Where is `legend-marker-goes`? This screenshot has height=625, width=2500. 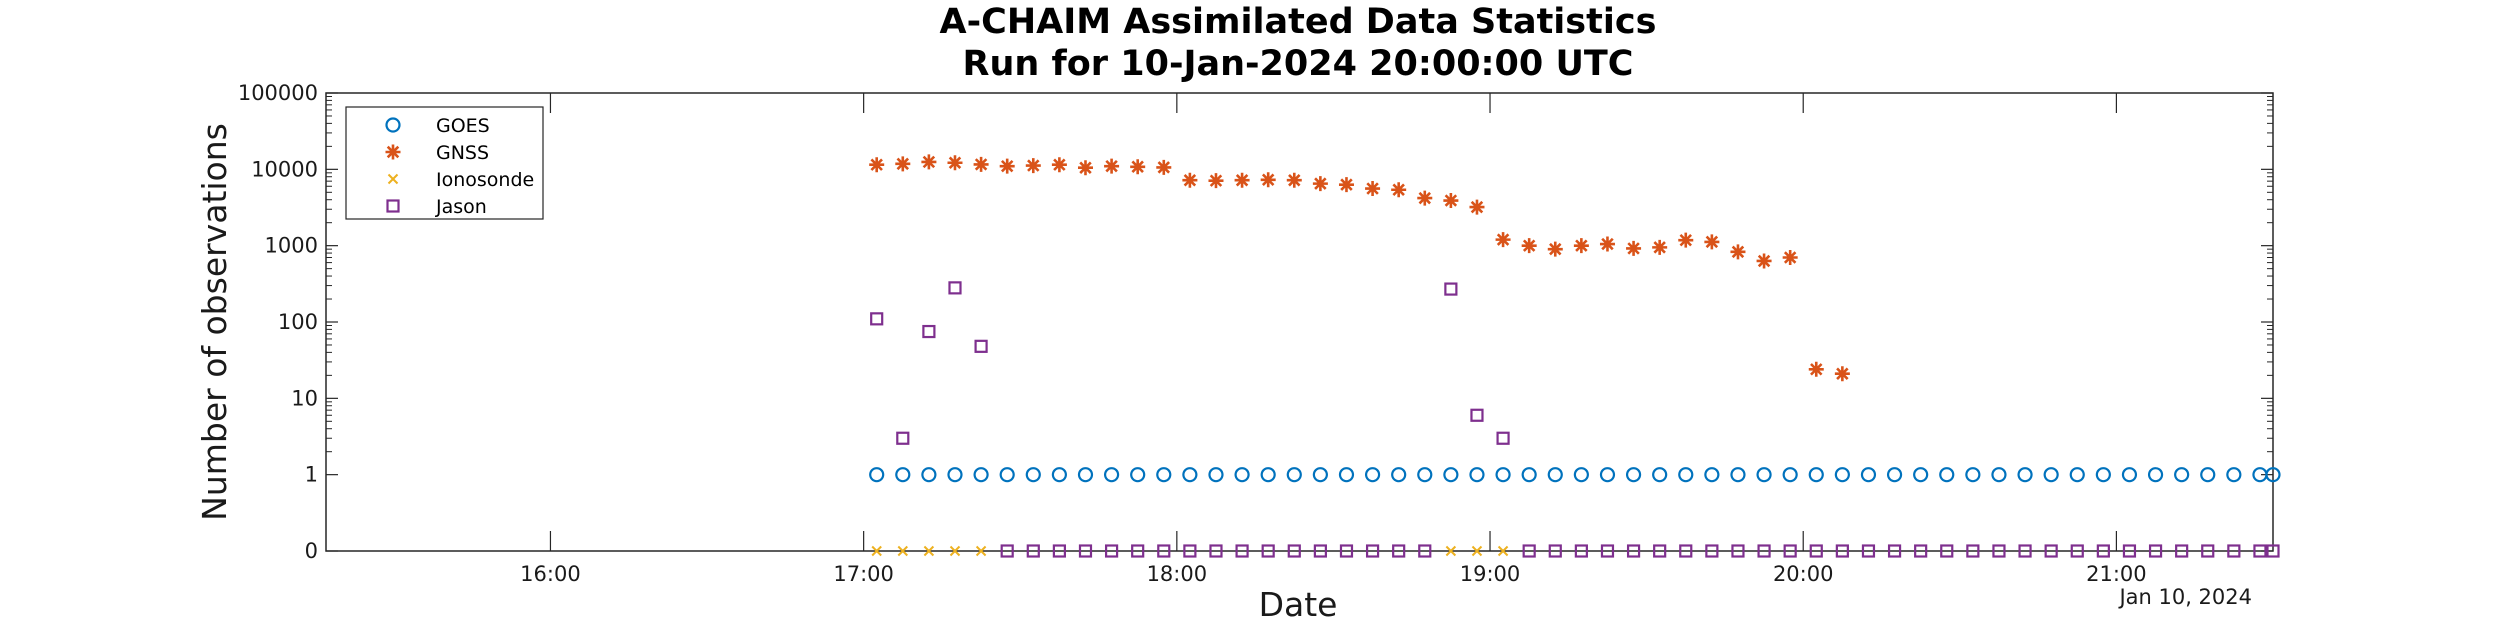 legend-marker-goes is located at coordinates (393, 125).